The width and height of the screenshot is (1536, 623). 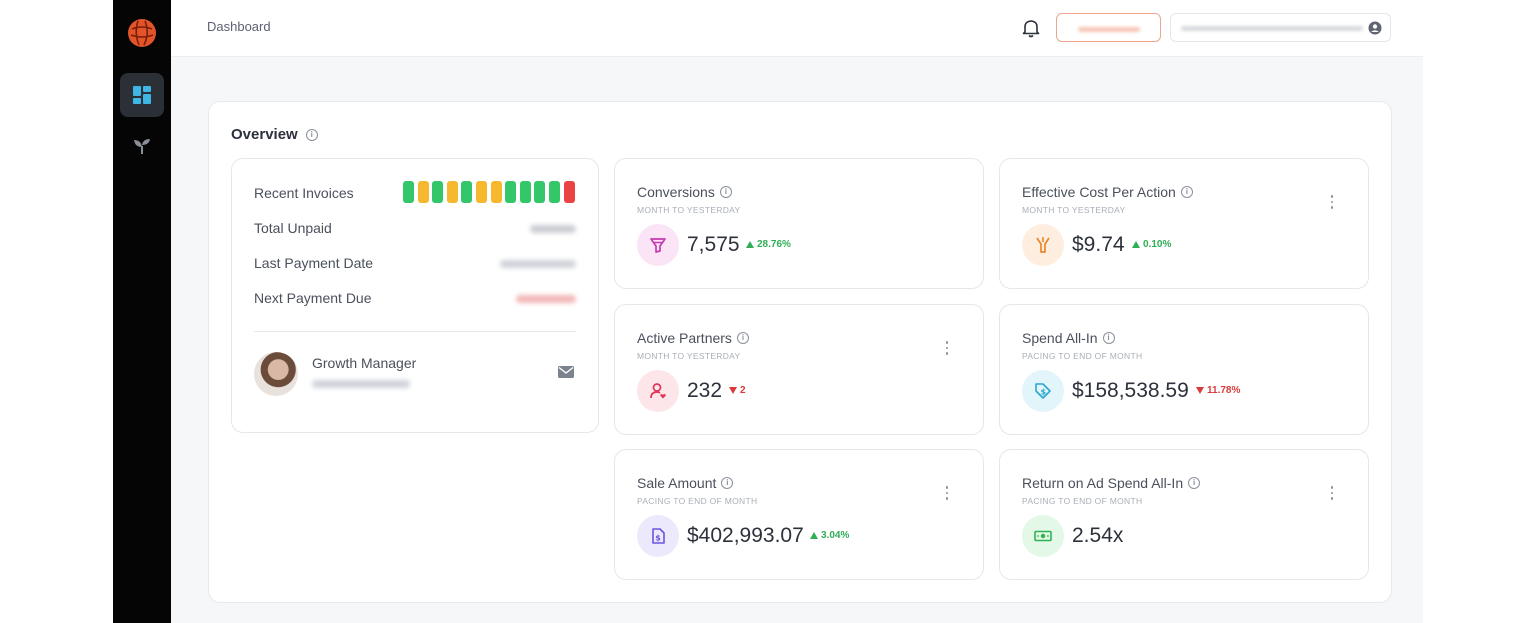 I want to click on brand-logo, so click(x=142, y=33).